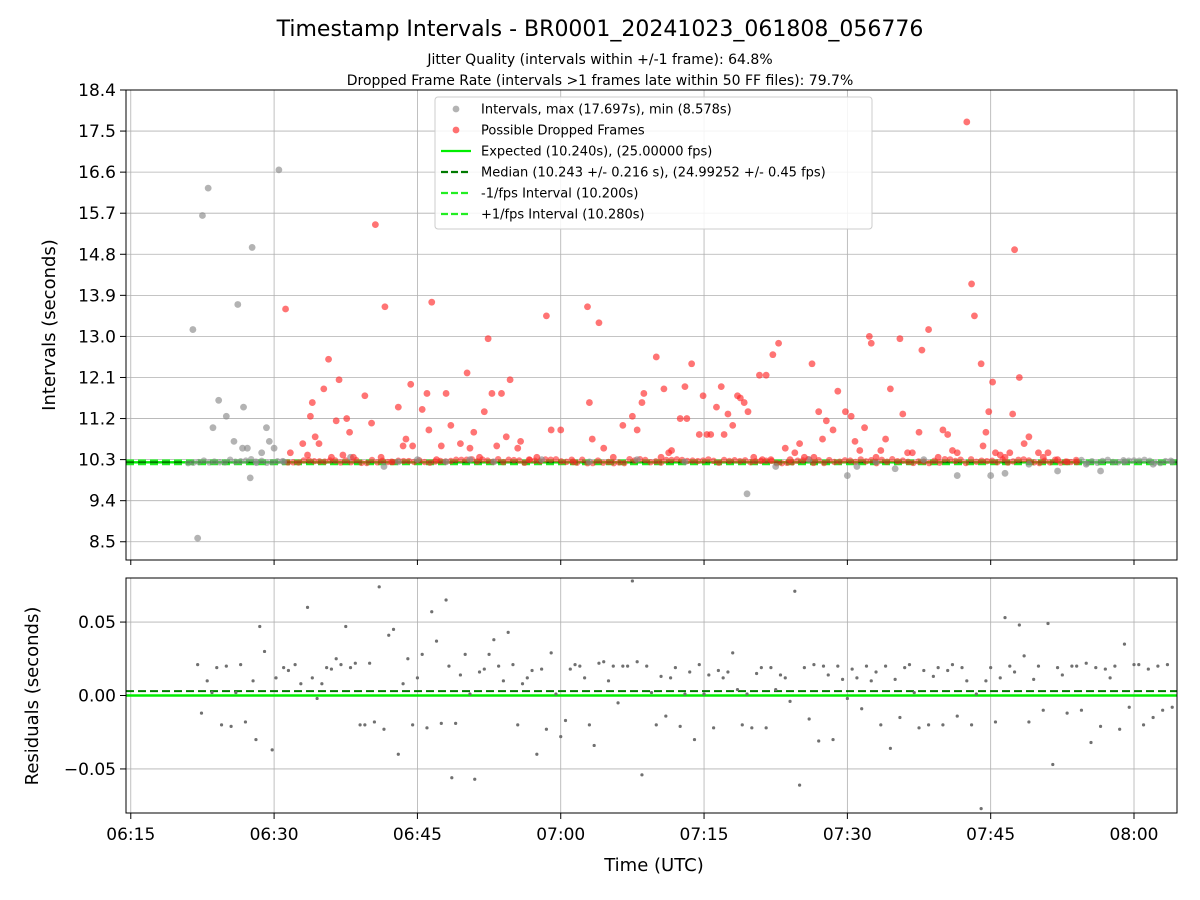 The image size is (1200, 900). I want to click on top-y-tick-label: 14.8, so click(97, 255).